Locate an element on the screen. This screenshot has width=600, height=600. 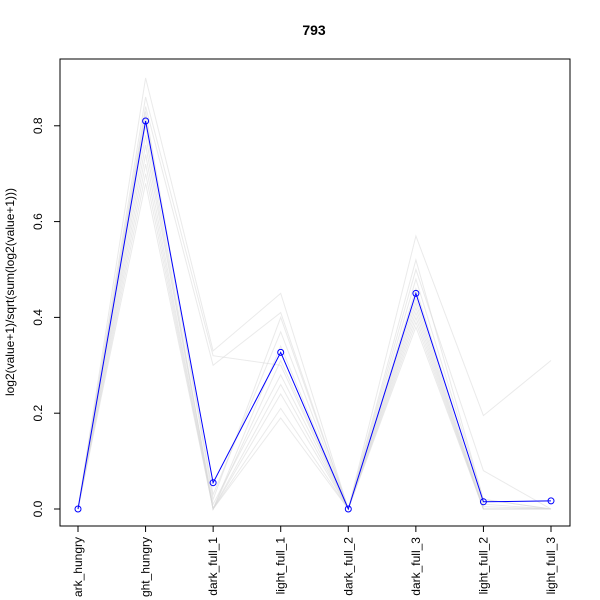
x-tick-label: light_full_3 is located at coordinates (551, 566).